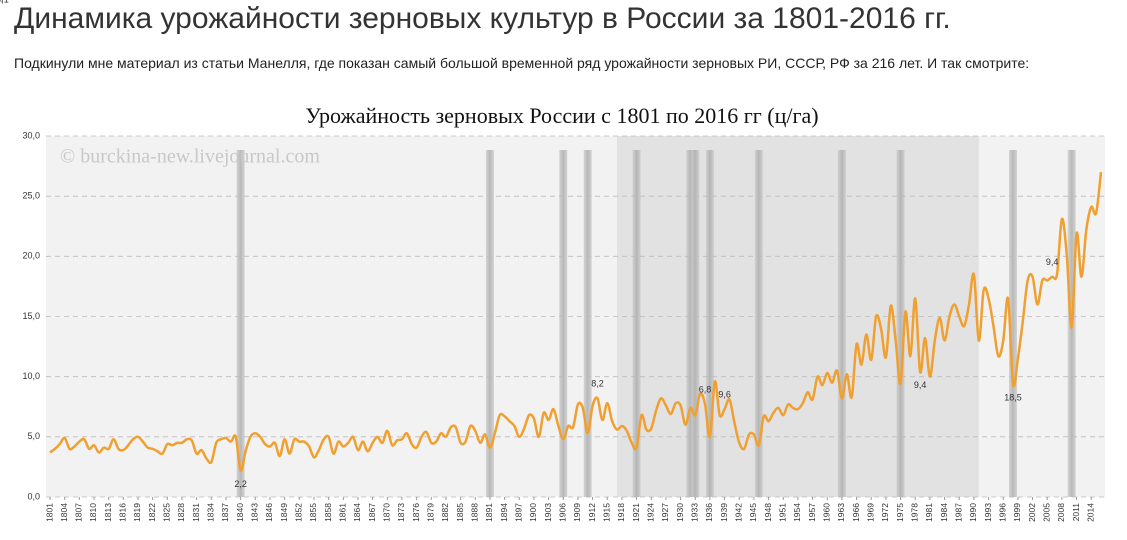 The width and height of the screenshot is (1127, 540). I want to click on x-tick-label: 1858, so click(328, 512).